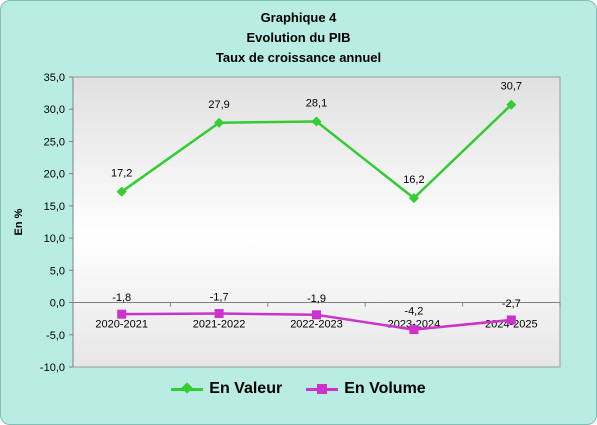 The height and width of the screenshot is (425, 597). I want to click on y-tick-label: 25,0, so click(54, 142).